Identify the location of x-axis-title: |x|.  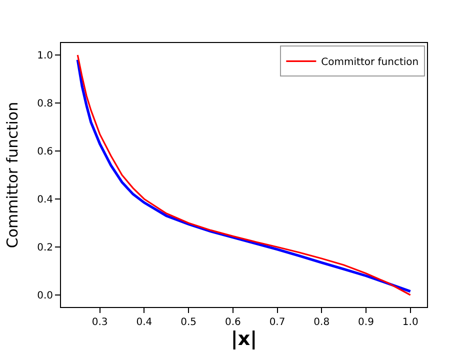
(244, 339).